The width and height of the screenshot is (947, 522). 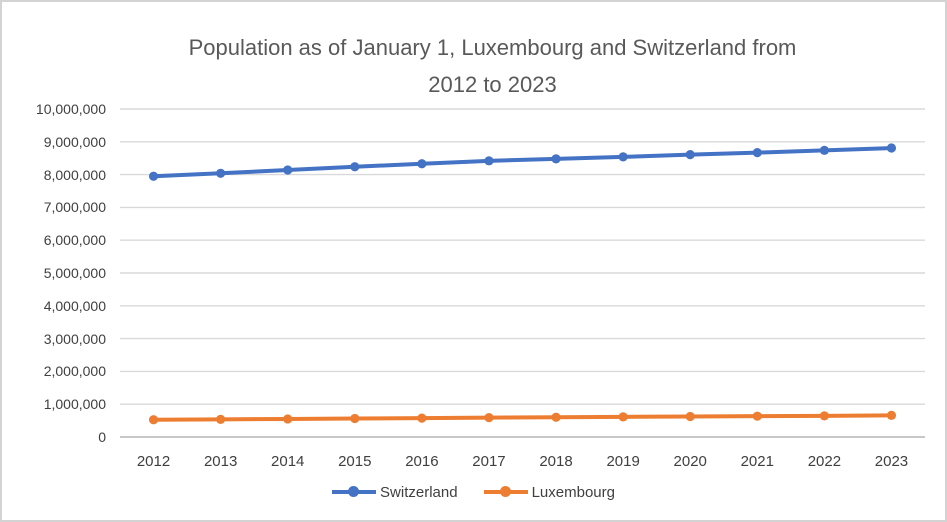 I want to click on y-axis-tick-label: 8,000,000, so click(x=74, y=174).